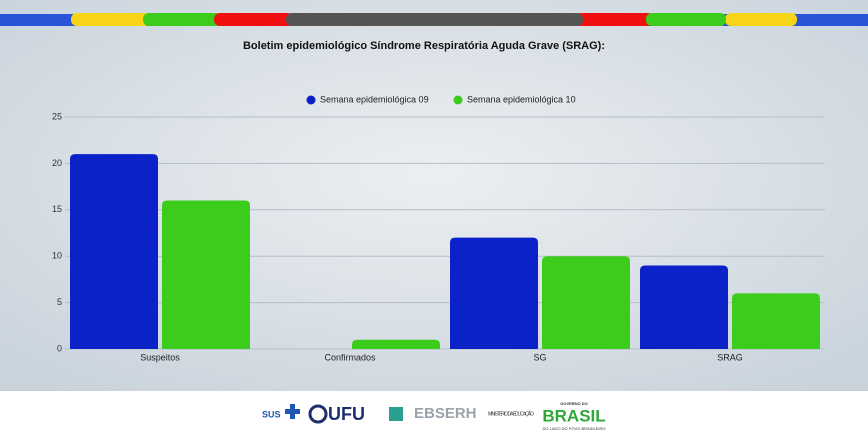 The height and width of the screenshot is (443, 868). Describe the element at coordinates (574, 403) in the screenshot. I see `governo-text: GOVERNO DO` at that location.